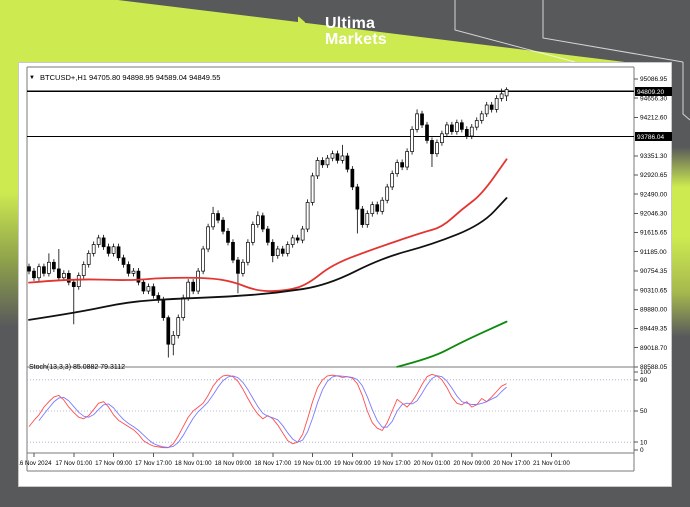 This screenshot has height=507, width=690. What do you see at coordinates (653, 310) in the screenshot?
I see `price-axis-label: 89880.00` at bounding box center [653, 310].